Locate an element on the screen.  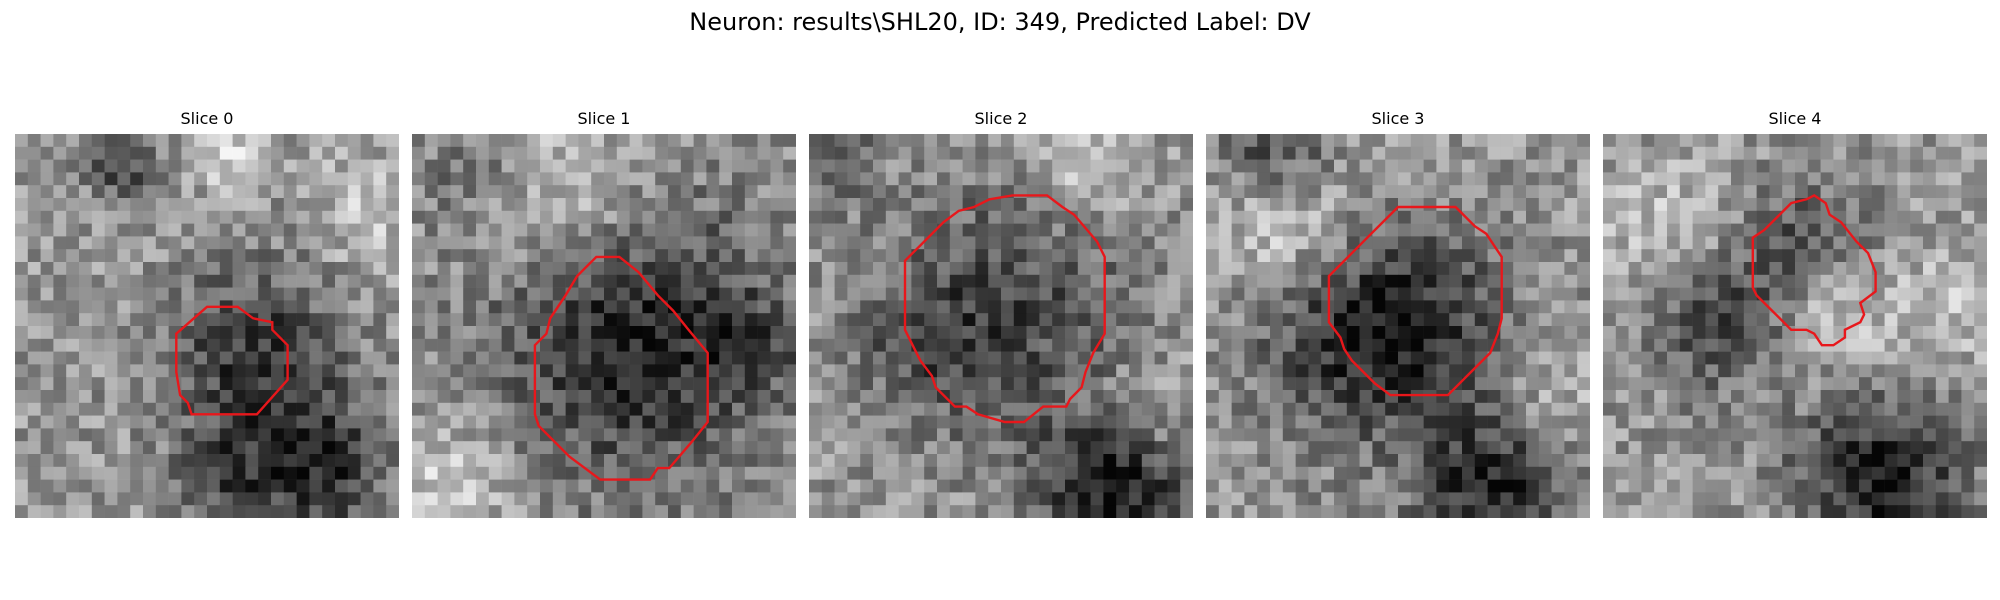
slice-panel-0: Slice 0 is located at coordinates (207, 313).